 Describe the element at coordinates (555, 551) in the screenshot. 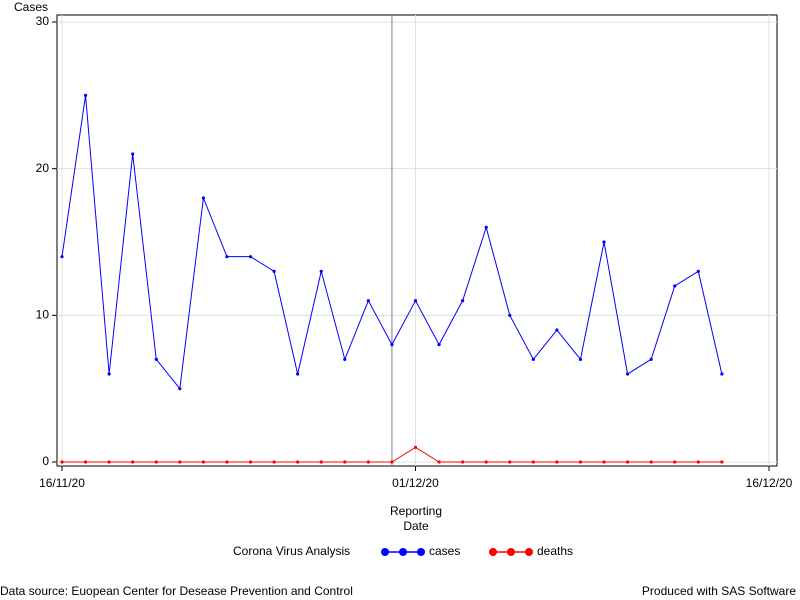

I see `legend-label: deaths` at that location.